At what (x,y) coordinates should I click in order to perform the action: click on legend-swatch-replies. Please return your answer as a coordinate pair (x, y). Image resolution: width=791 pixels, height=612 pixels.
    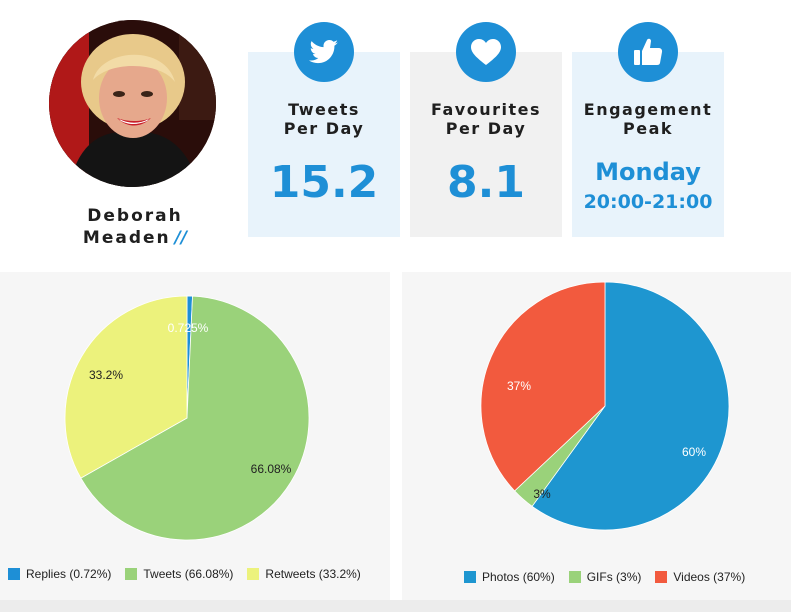
    Looking at the image, I should click on (14, 574).